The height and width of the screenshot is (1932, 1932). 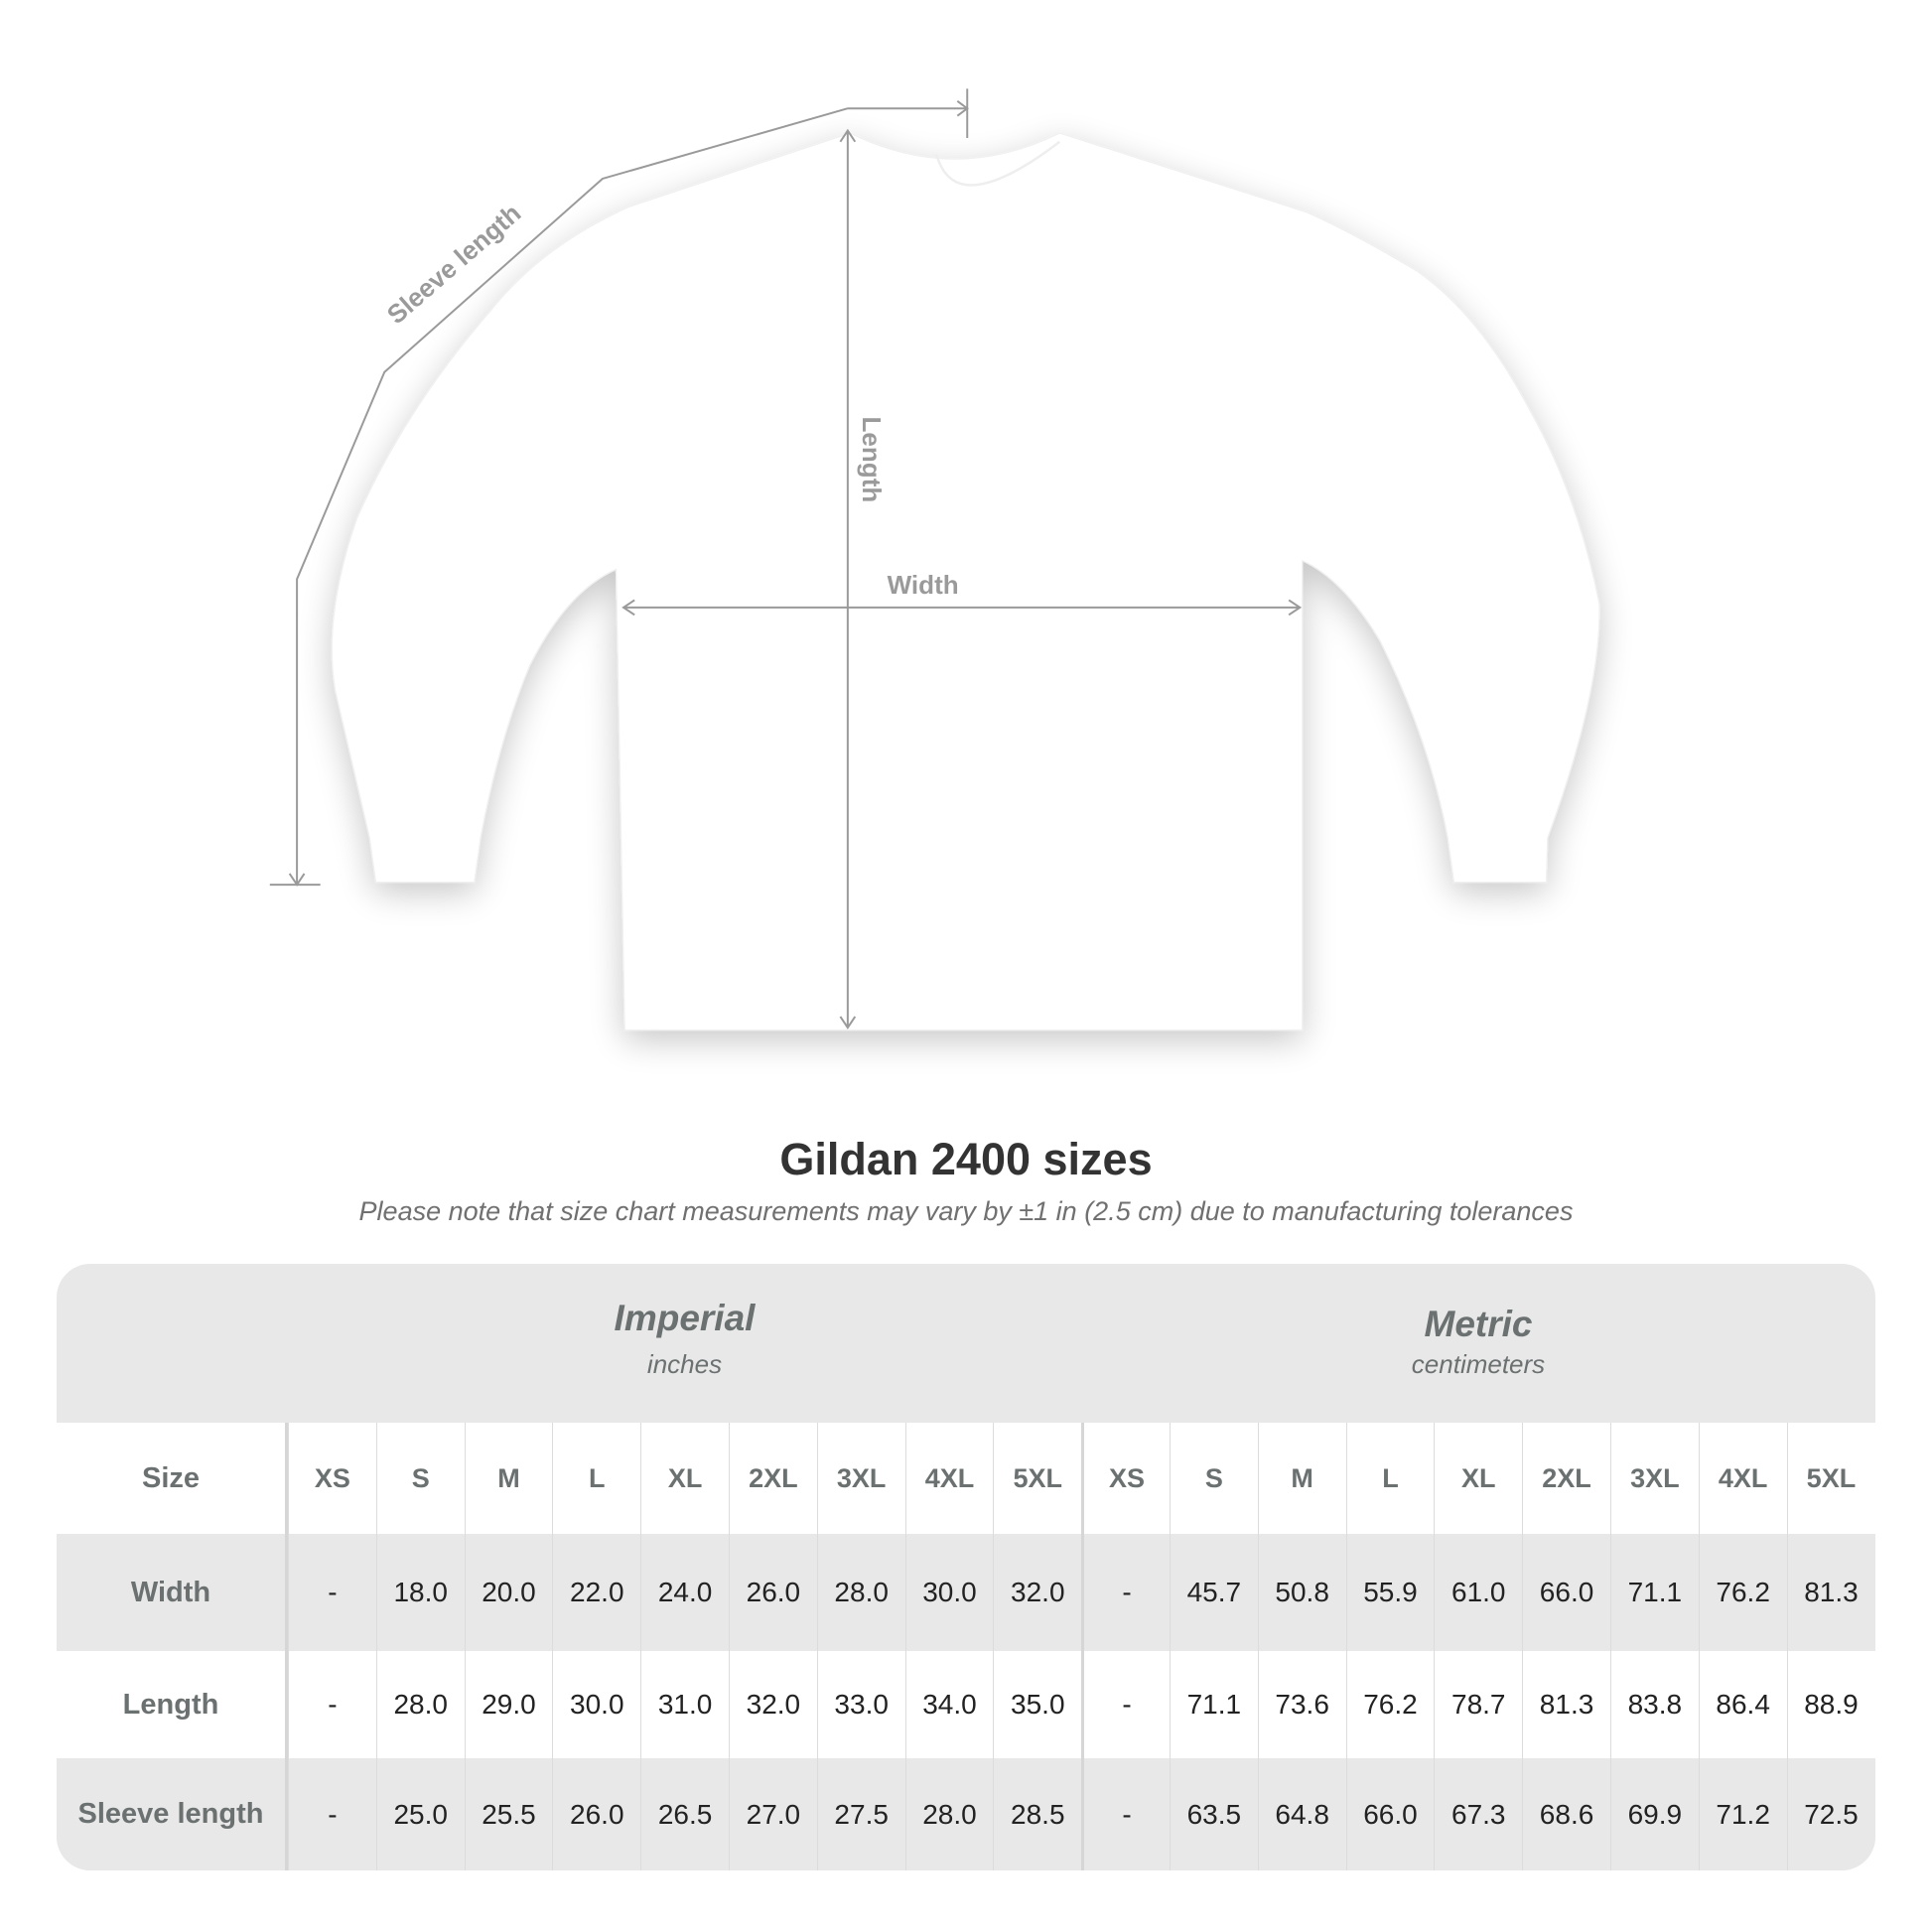 I want to click on metric-value: 45.7, so click(x=1213, y=1592).